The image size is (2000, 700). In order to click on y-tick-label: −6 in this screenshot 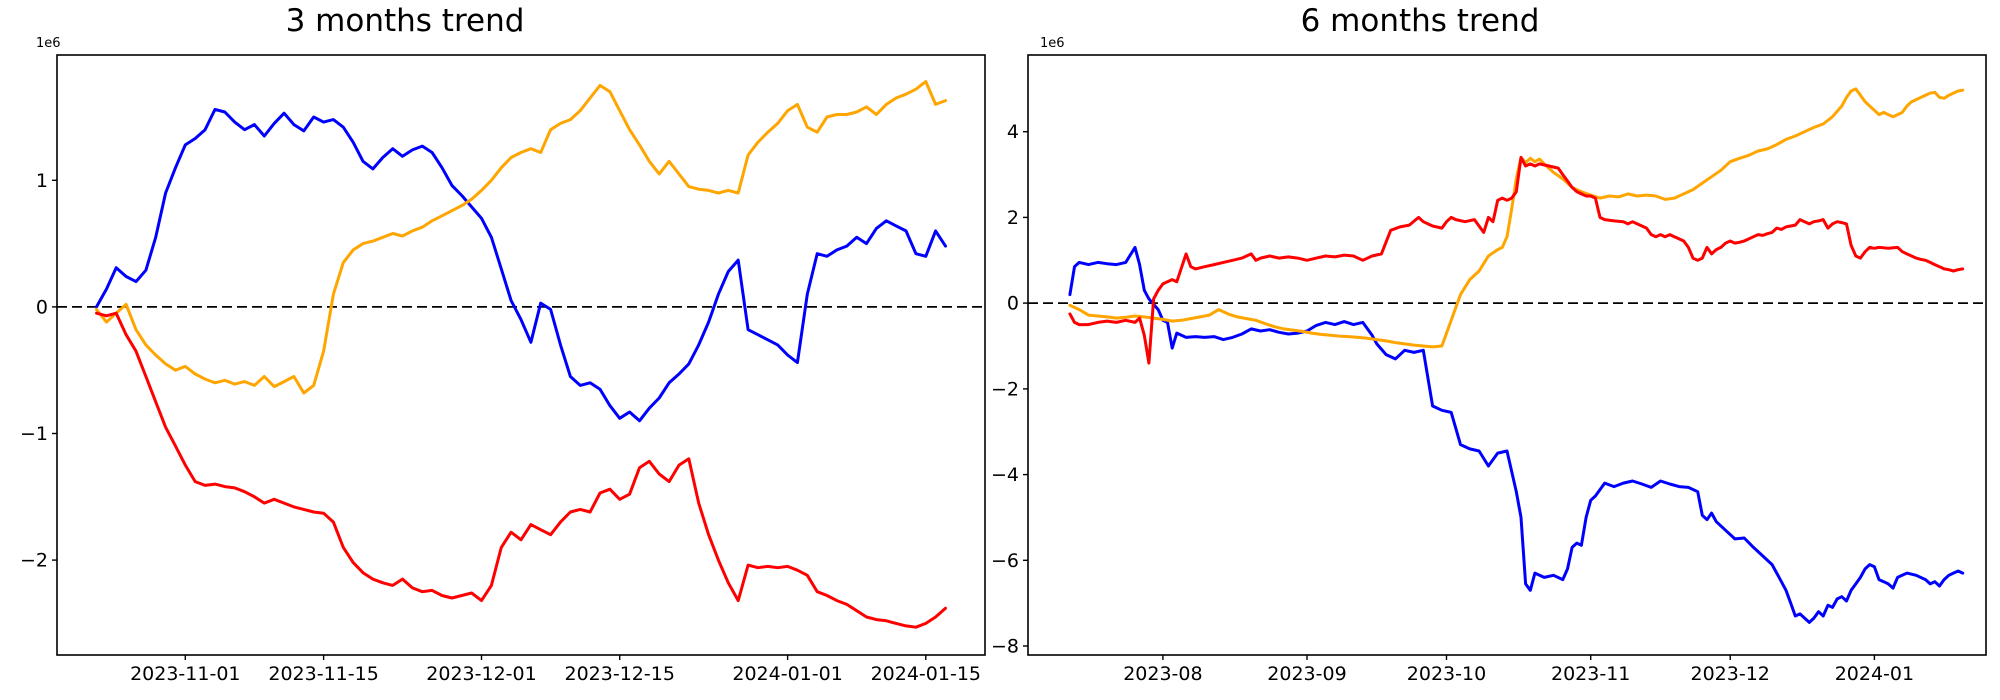, I will do `click(1005, 561)`.